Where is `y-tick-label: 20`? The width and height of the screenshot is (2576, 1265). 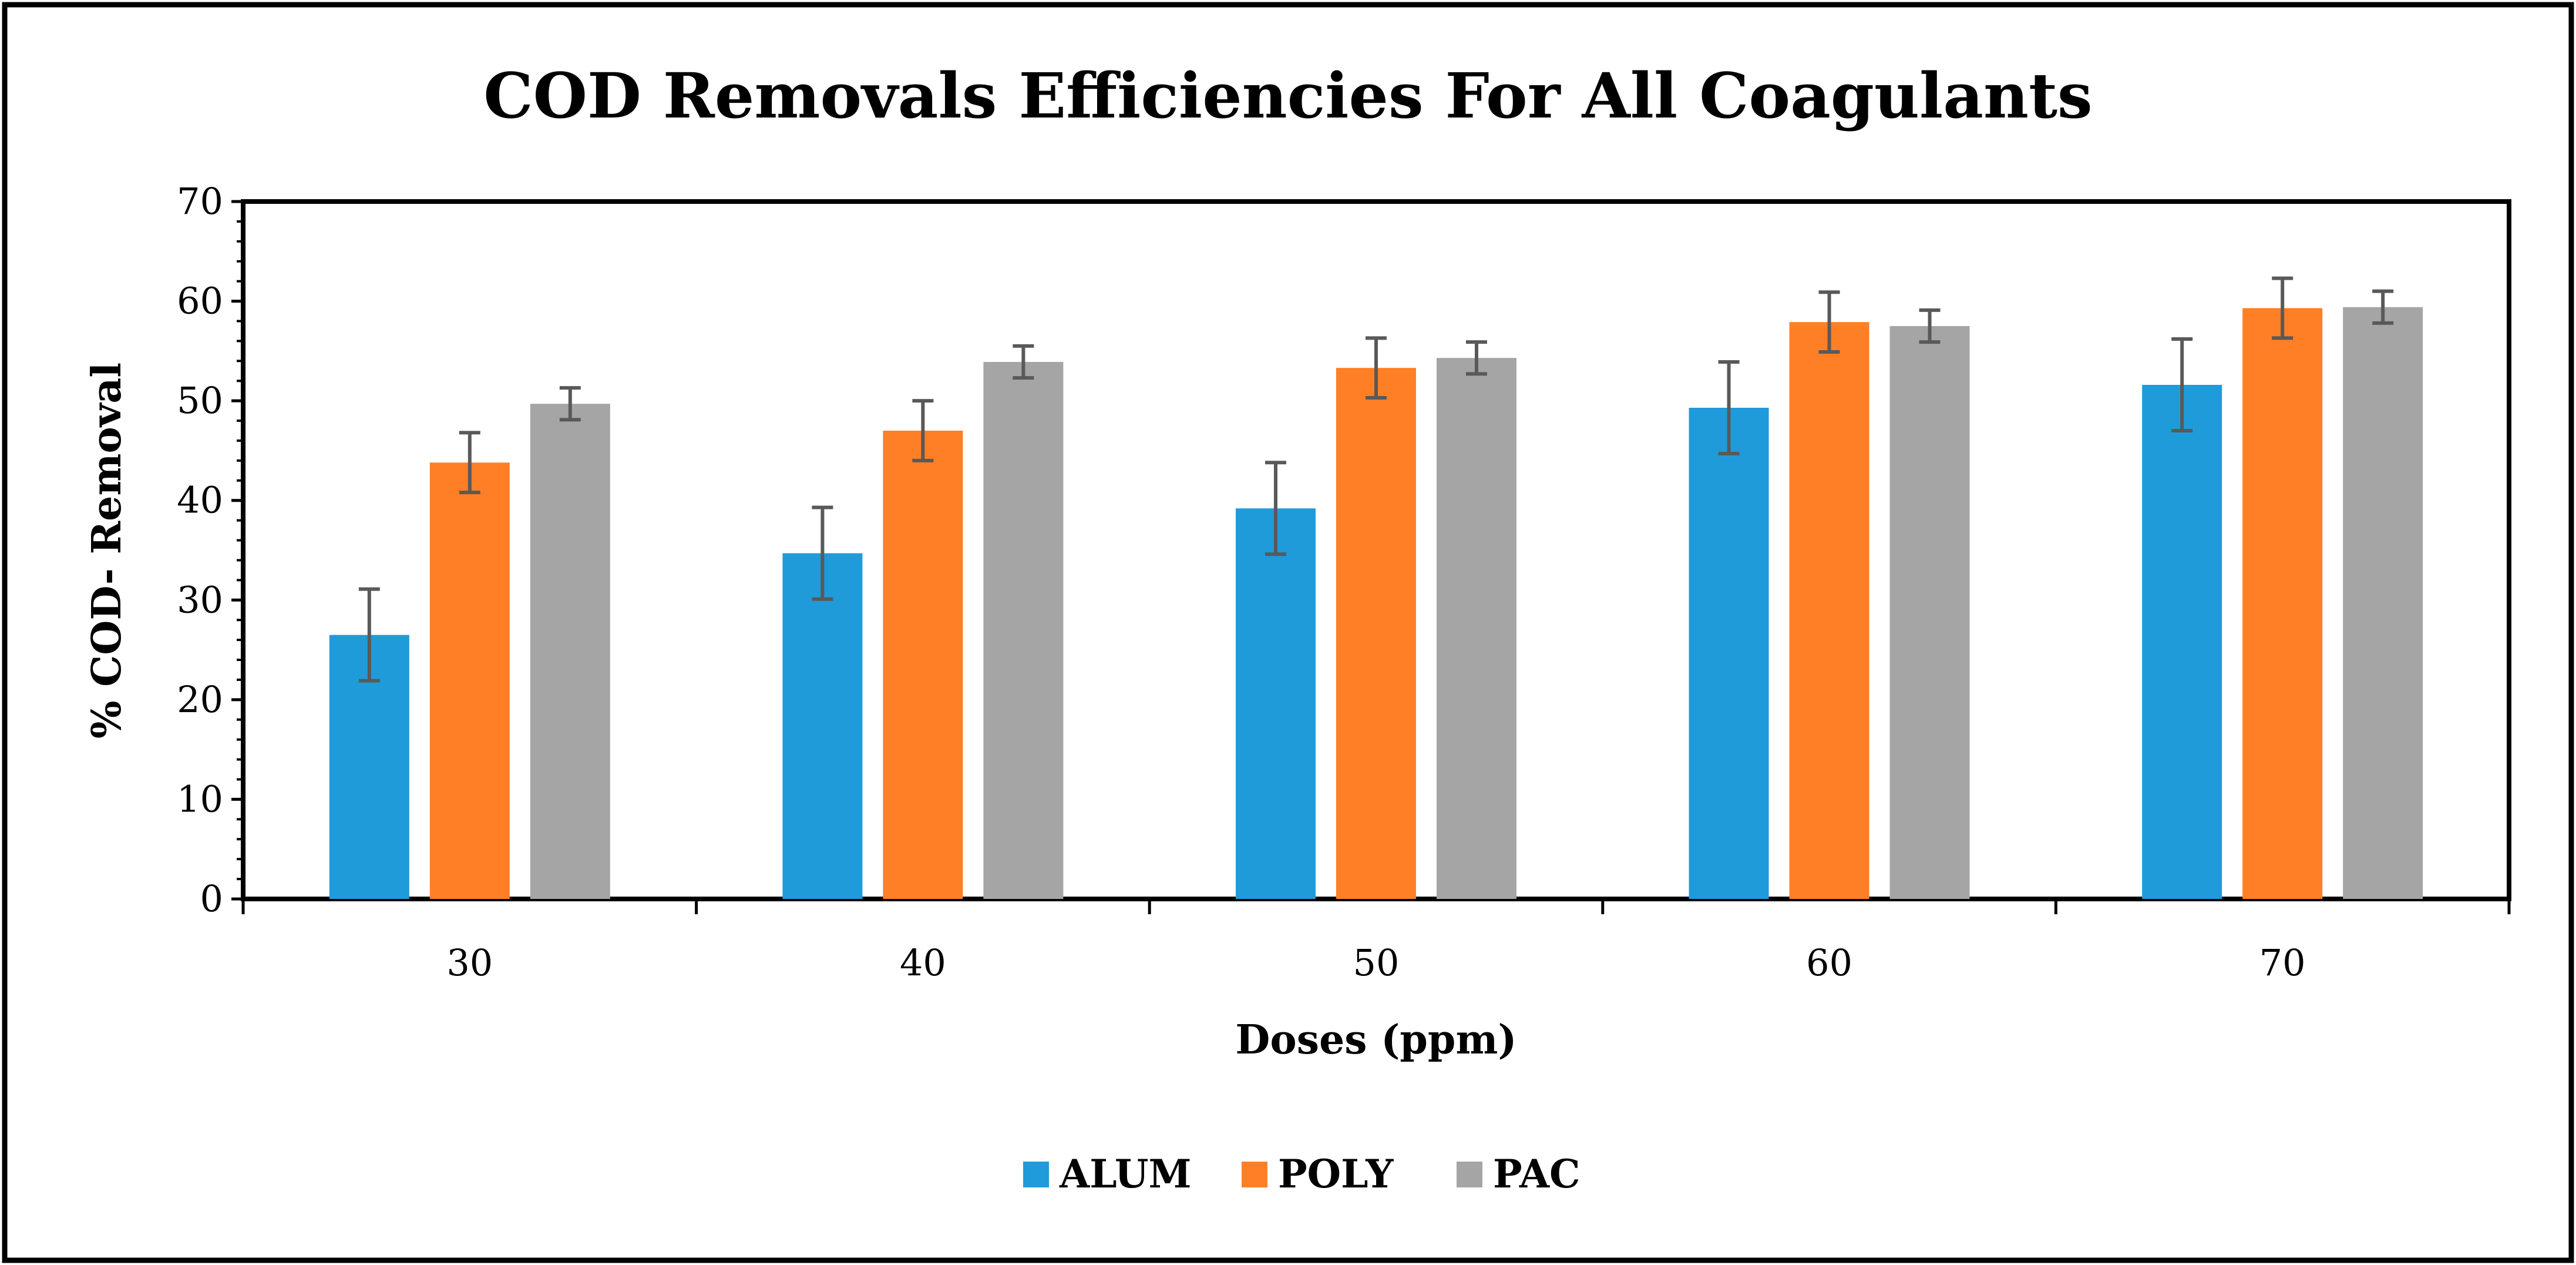
y-tick-label: 20 is located at coordinates (200, 699).